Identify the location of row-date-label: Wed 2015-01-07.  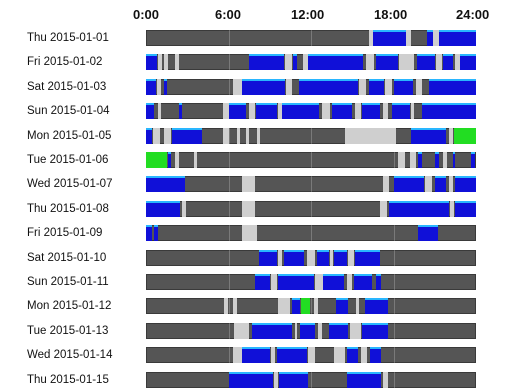
(70, 184).